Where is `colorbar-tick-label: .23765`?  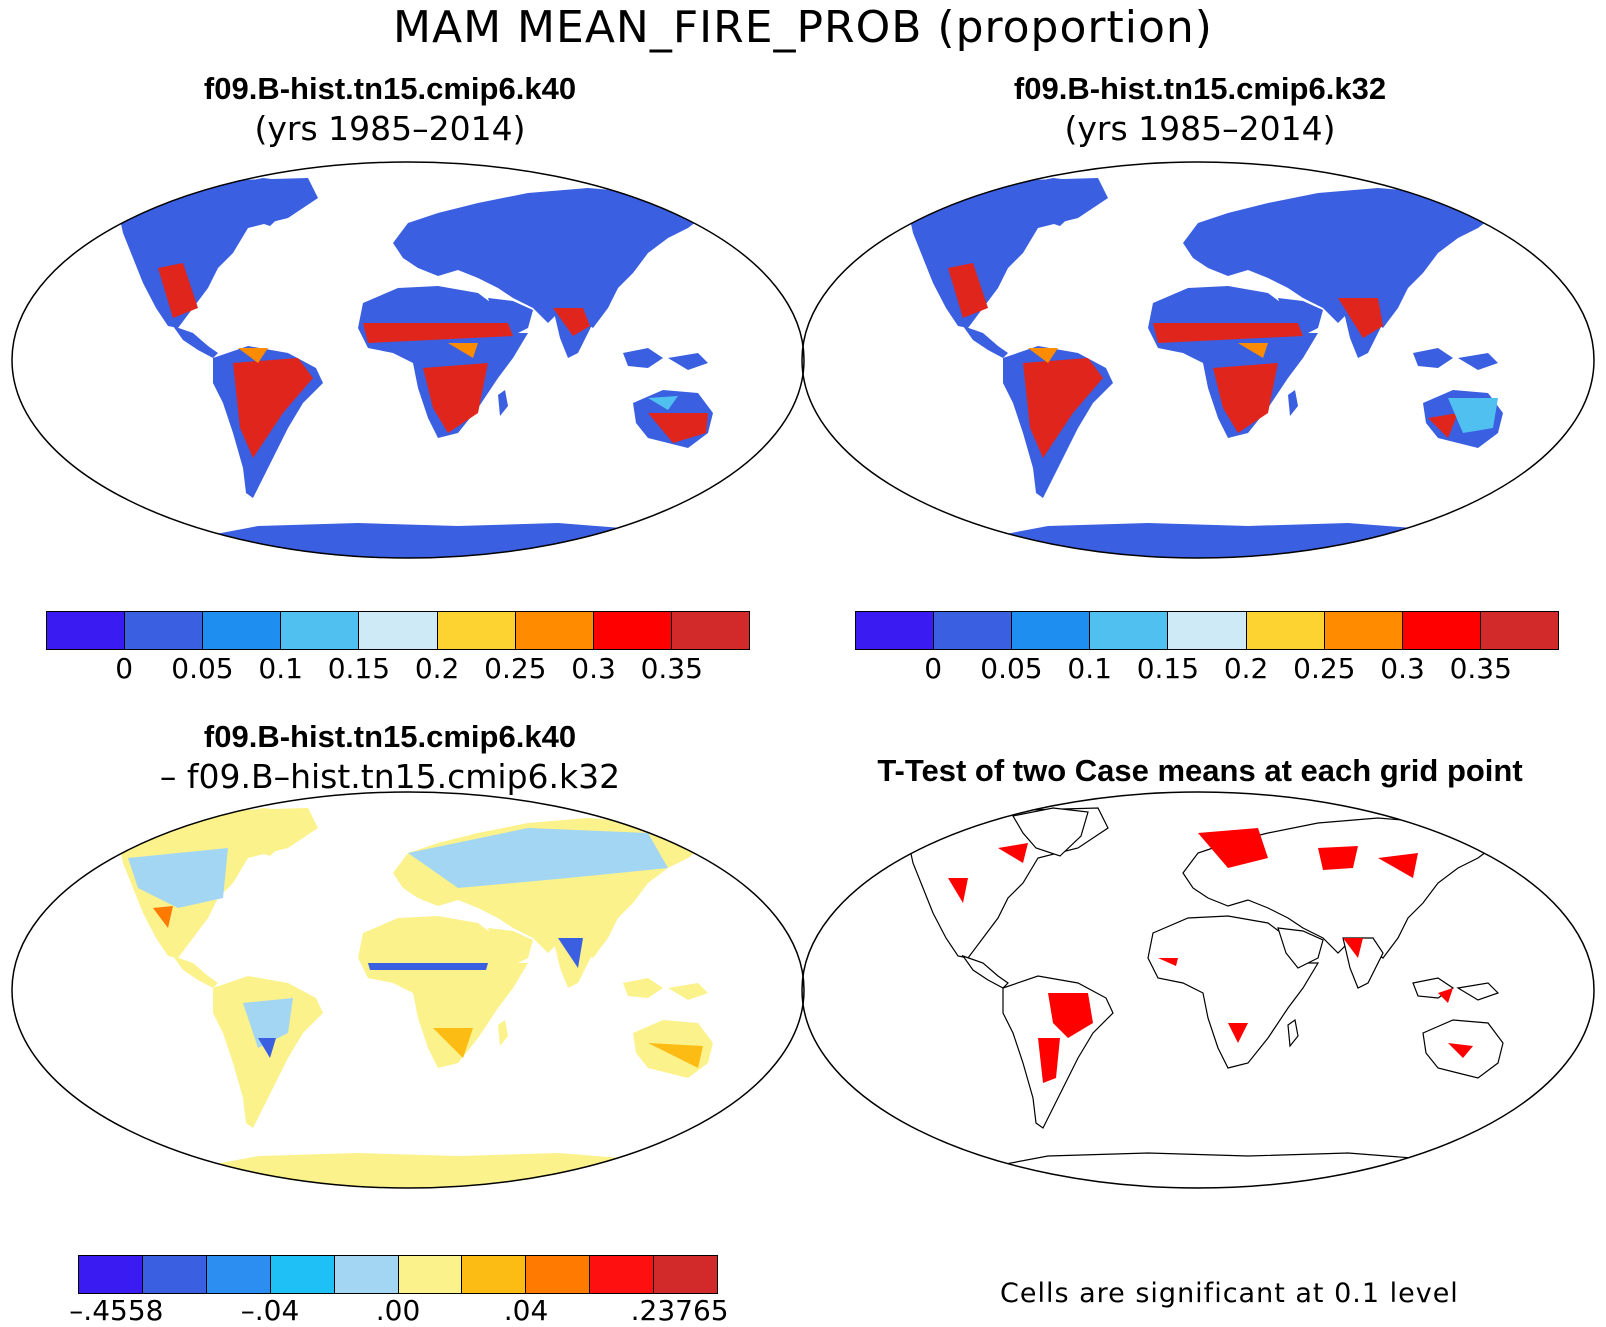
colorbar-tick-label: .23765 is located at coordinates (679, 1310).